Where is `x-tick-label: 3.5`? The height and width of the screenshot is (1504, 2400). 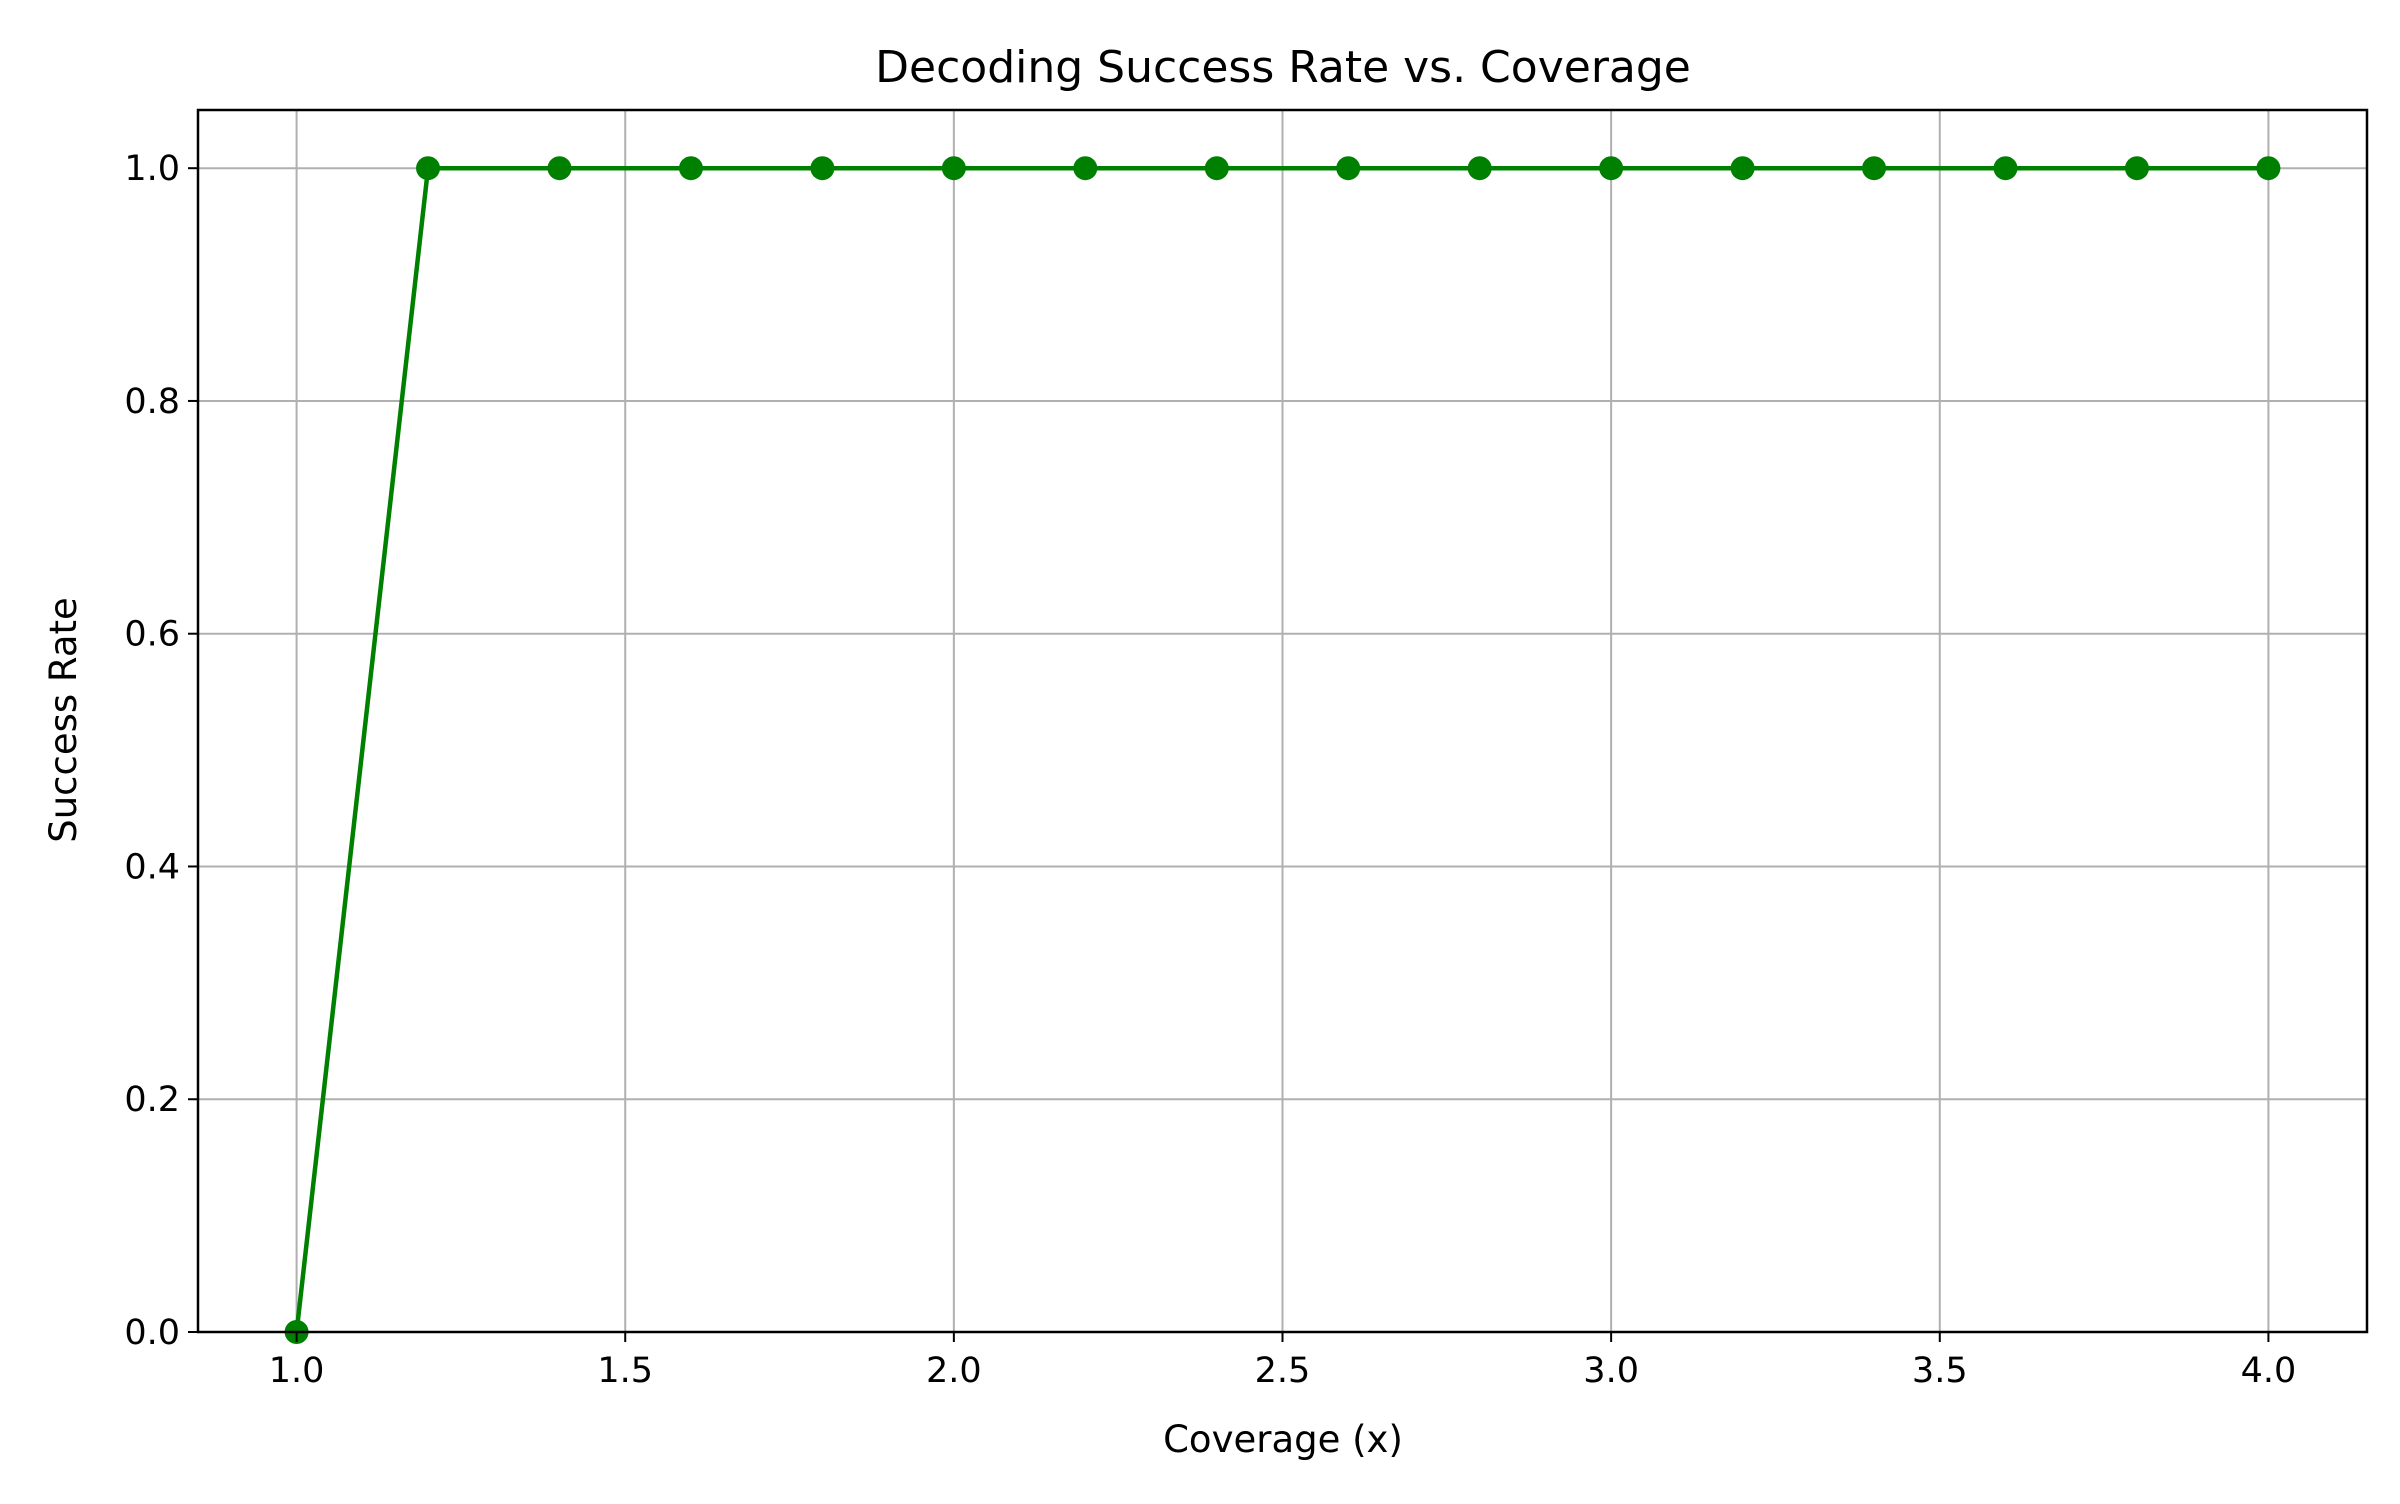
x-tick-label: 3.5 is located at coordinates (1940, 1371).